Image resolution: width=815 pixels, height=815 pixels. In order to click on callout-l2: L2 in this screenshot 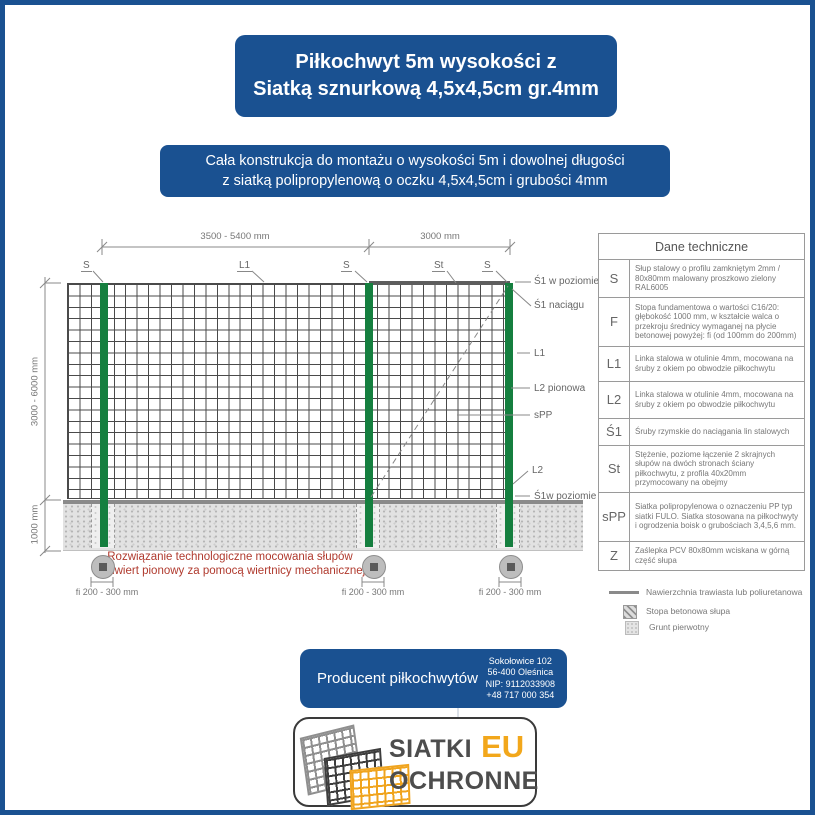, I will do `click(538, 470)`.